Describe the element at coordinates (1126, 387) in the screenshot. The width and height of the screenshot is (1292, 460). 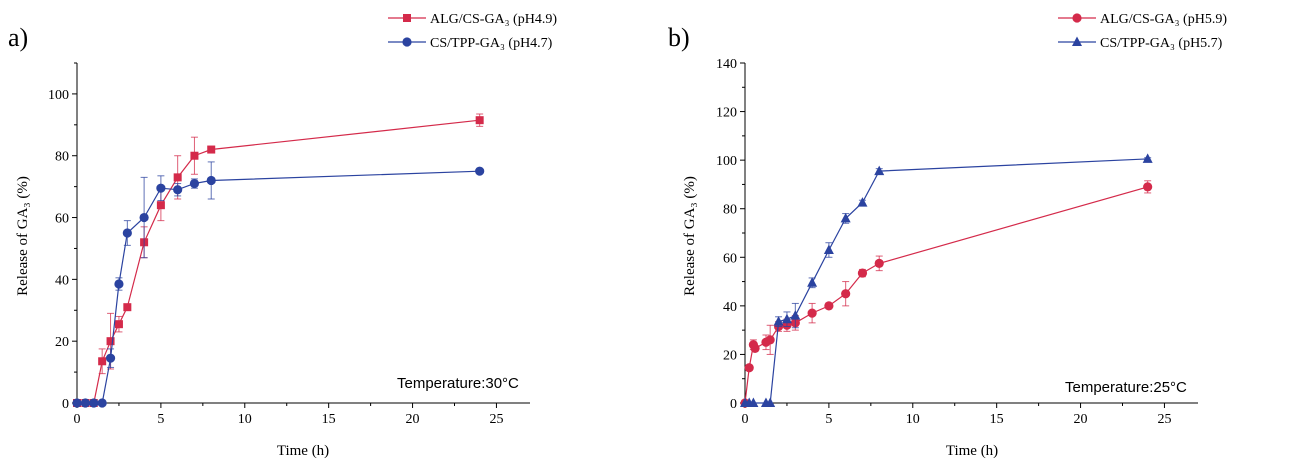
I see `panel-b-temperature: Temperature:25°C` at that location.